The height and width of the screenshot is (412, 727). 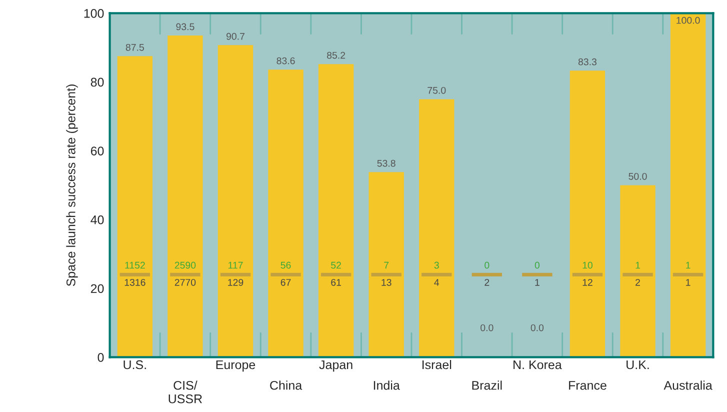 I want to click on y-tick-label: 40, so click(x=97, y=219).